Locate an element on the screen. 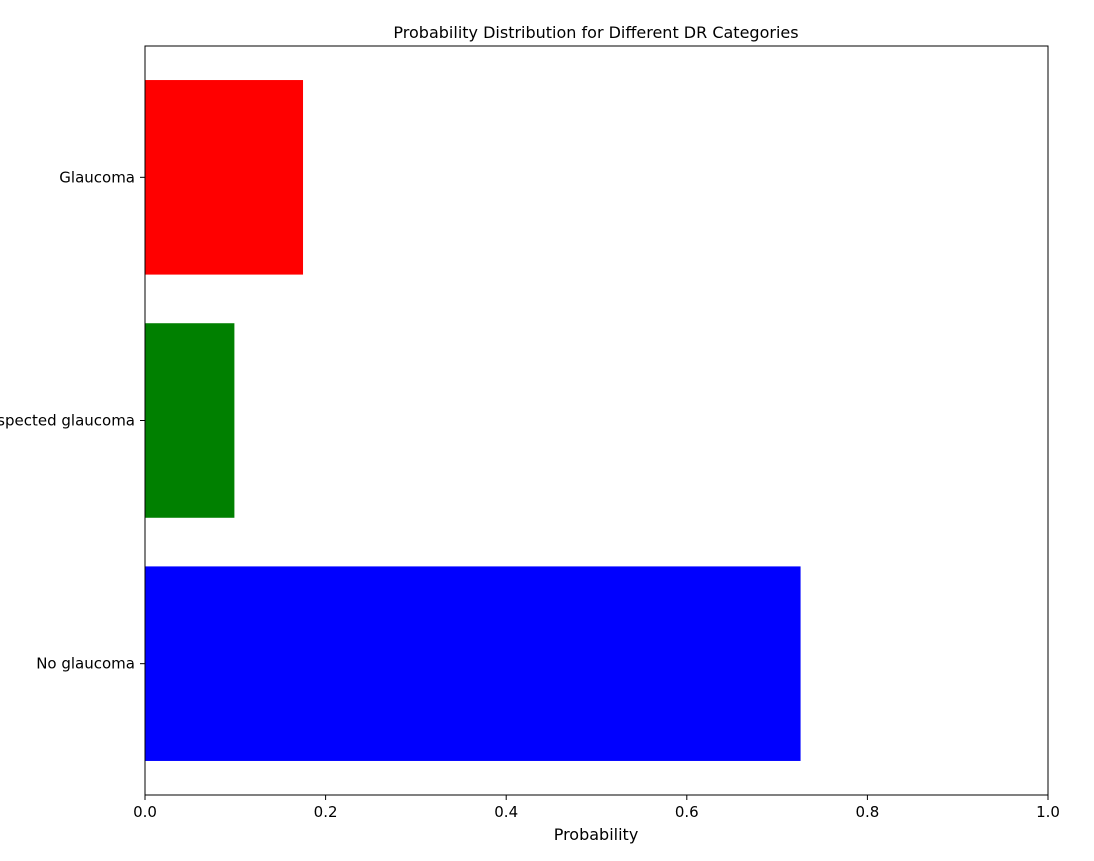 The height and width of the screenshot is (861, 1094). x-axis: 0.0 0.2 0.4 0.6 0.8 1.0 is located at coordinates (596, 808).